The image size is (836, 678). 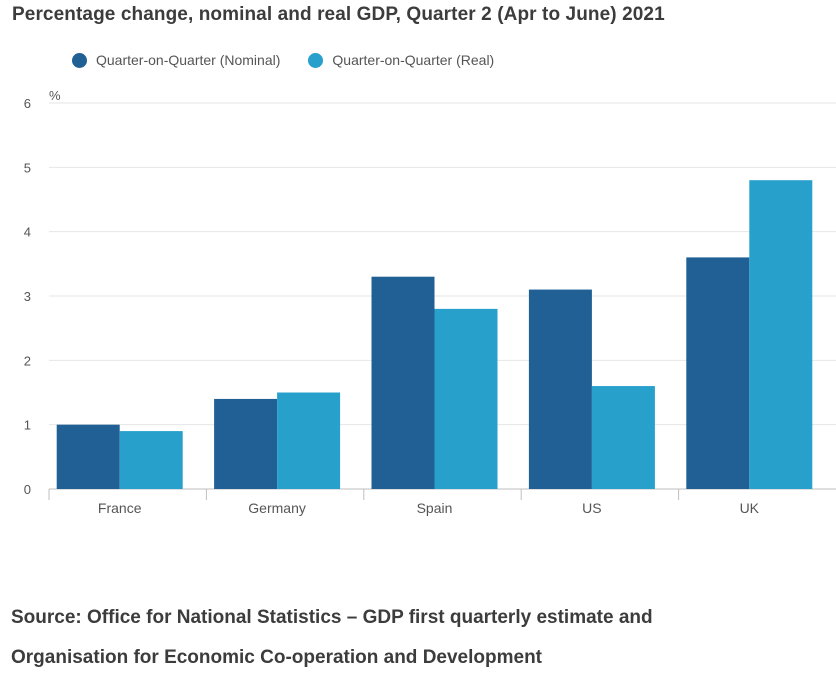 What do you see at coordinates (27, 103) in the screenshot?
I see `y-tick-label: 6` at bounding box center [27, 103].